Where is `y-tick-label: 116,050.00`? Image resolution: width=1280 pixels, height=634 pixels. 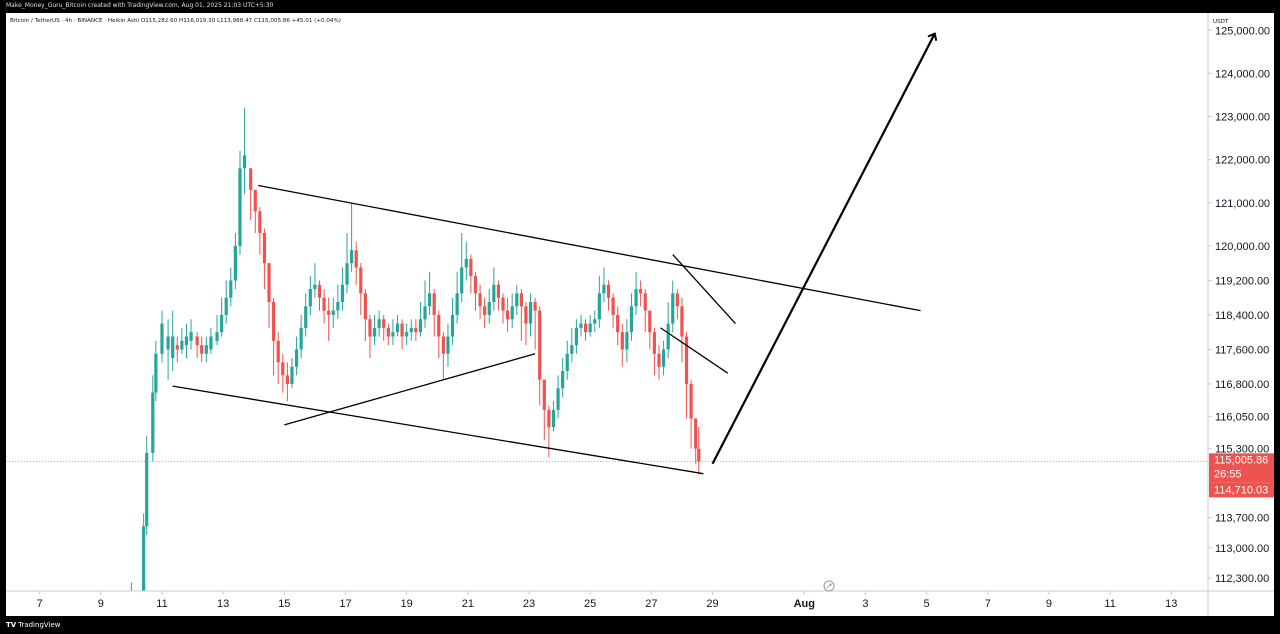
y-tick-label: 116,050.00 is located at coordinates (1242, 417).